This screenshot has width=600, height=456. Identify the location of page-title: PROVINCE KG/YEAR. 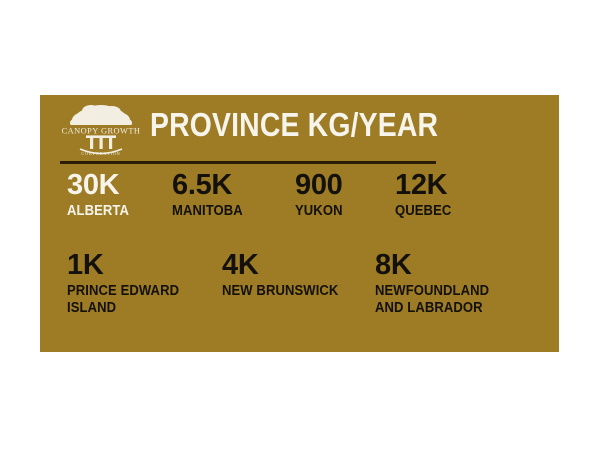
(294, 124).